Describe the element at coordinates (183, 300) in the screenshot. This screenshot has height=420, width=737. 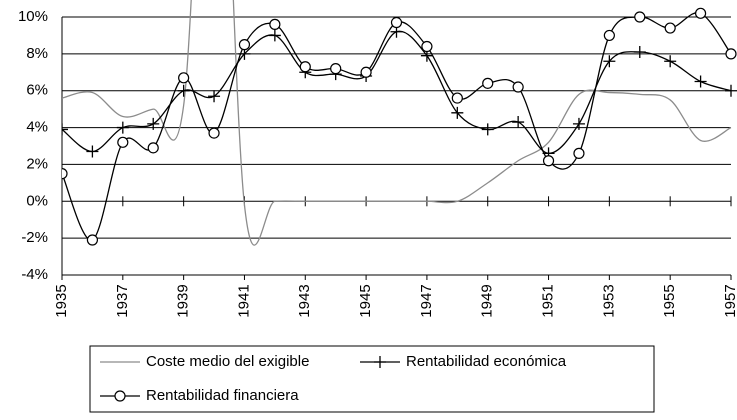
I see `x-tick-label: 1939` at that location.